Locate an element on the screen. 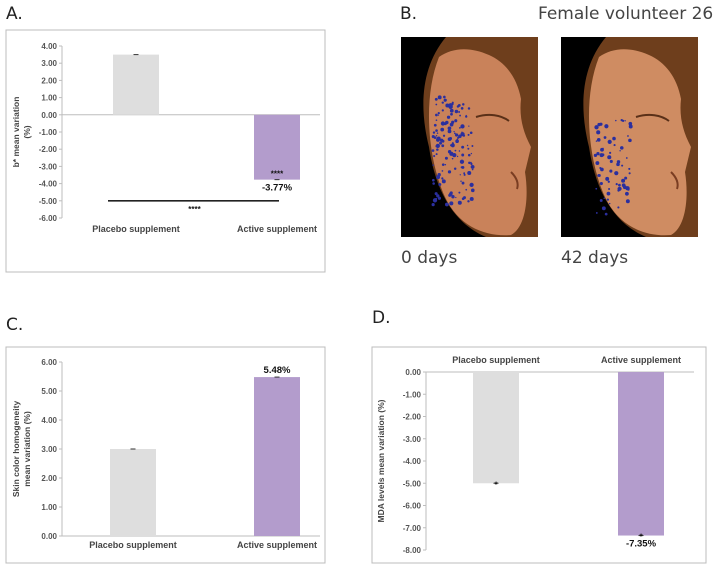 Image resolution: width=720 pixels, height=570 pixels. eye-line is located at coordinates (492, 117).